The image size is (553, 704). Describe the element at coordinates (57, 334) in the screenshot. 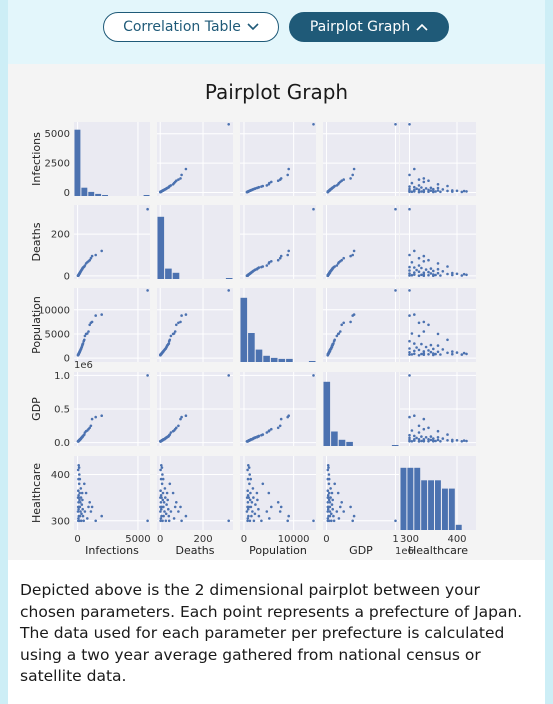

I see `y-tick-label-2-1: 5000` at that location.